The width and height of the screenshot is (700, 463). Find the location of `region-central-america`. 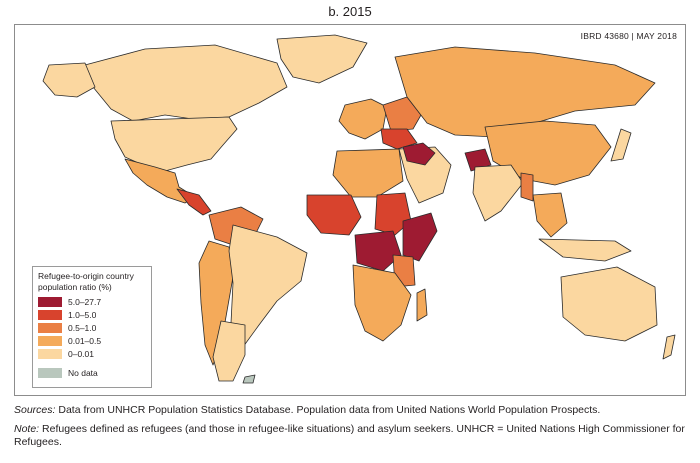

region-central-america is located at coordinates (194, 202).